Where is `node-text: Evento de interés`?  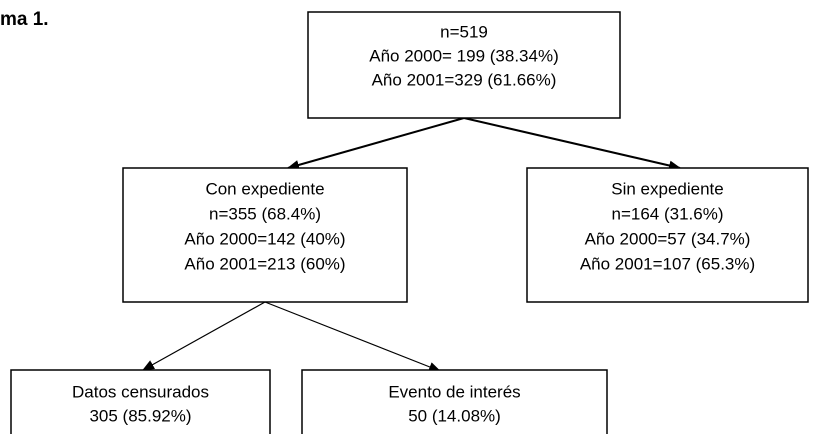 node-text: Evento de interés is located at coordinates (454, 391).